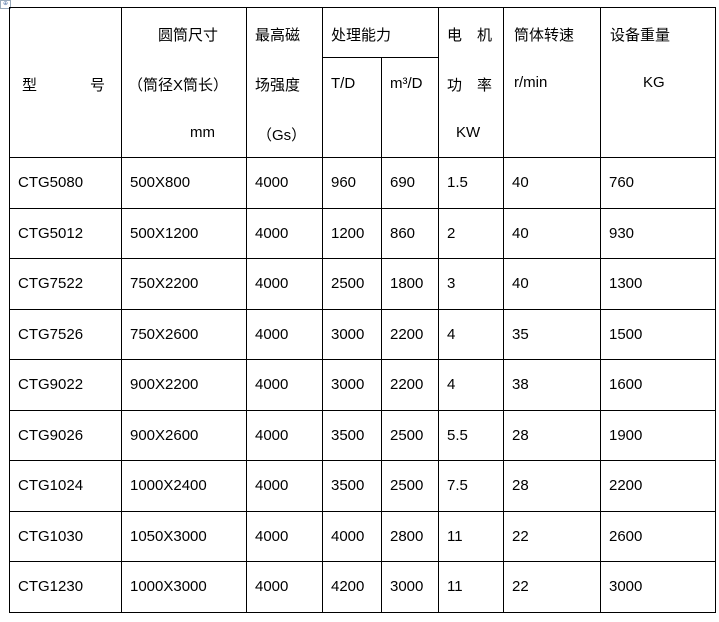 Image resolution: width=719 pixels, height=622 pixels. I want to click on table-row: CTG5080 500X800 4000 960 690 1.5 40 760, so click(362, 183).